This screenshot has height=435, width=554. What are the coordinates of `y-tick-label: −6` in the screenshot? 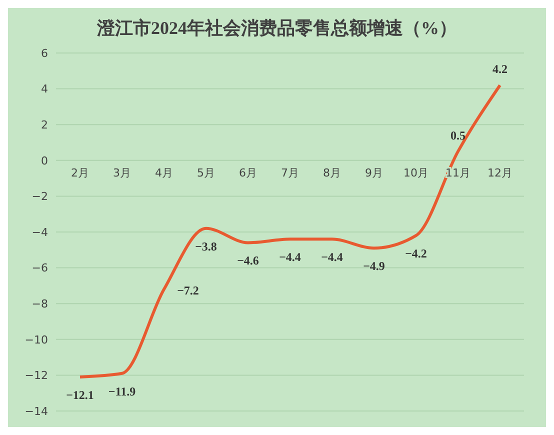 It's located at (40, 268).